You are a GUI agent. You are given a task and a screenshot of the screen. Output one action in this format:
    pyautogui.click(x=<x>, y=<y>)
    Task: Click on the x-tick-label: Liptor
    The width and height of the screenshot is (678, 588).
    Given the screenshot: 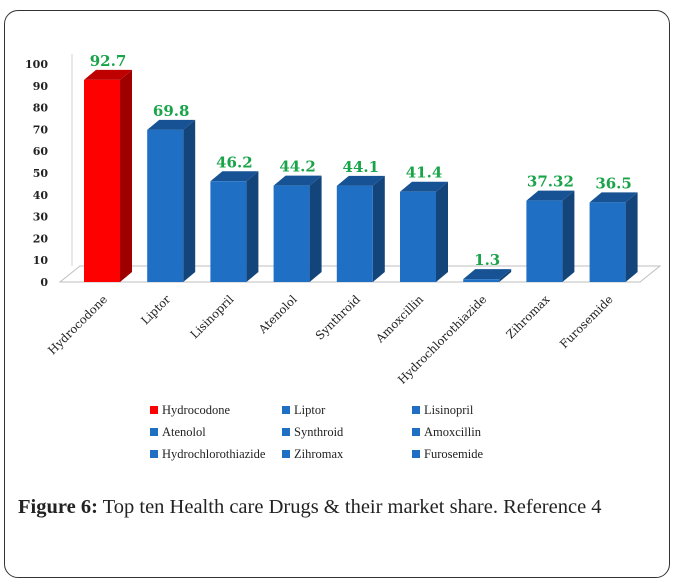 What is the action you would take?
    pyautogui.click(x=156, y=310)
    